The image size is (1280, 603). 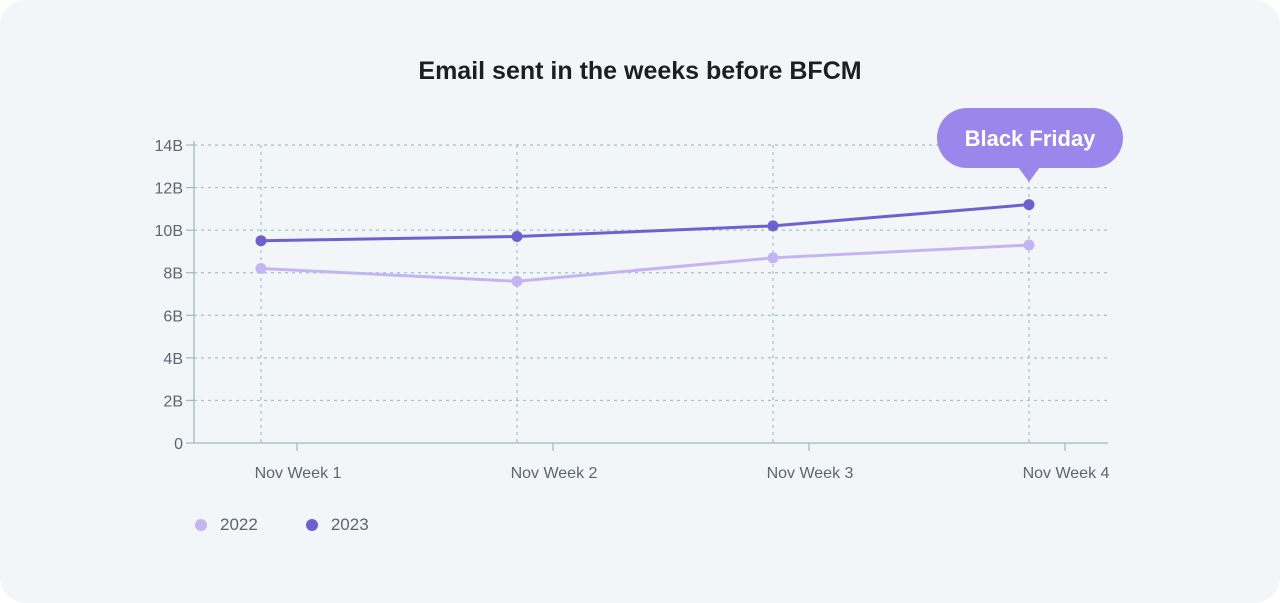 I want to click on series-line-2022, so click(x=645, y=263).